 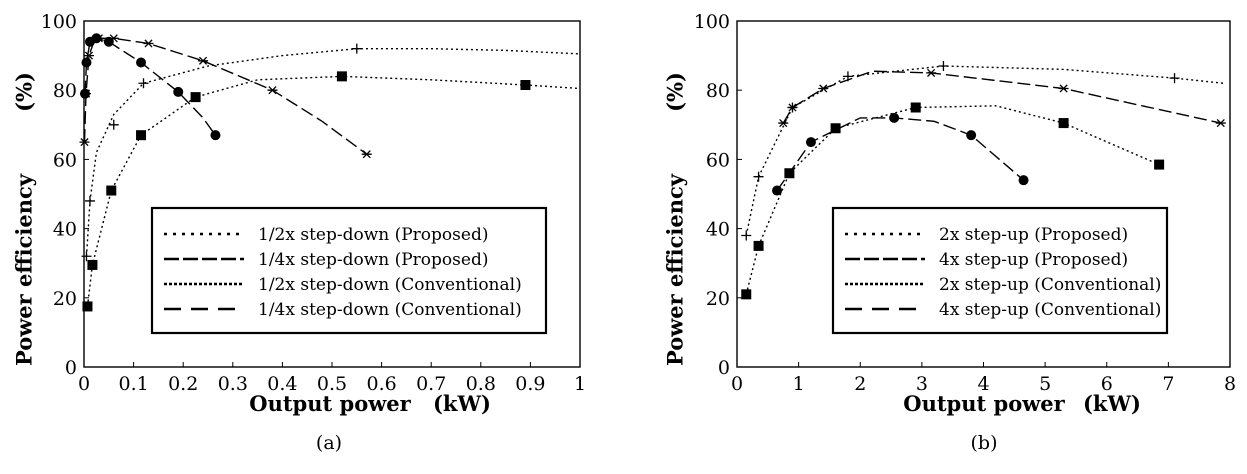 What do you see at coordinates (1033, 260) in the screenshot?
I see `legend-label: 4x step-up (Proposed)` at bounding box center [1033, 260].